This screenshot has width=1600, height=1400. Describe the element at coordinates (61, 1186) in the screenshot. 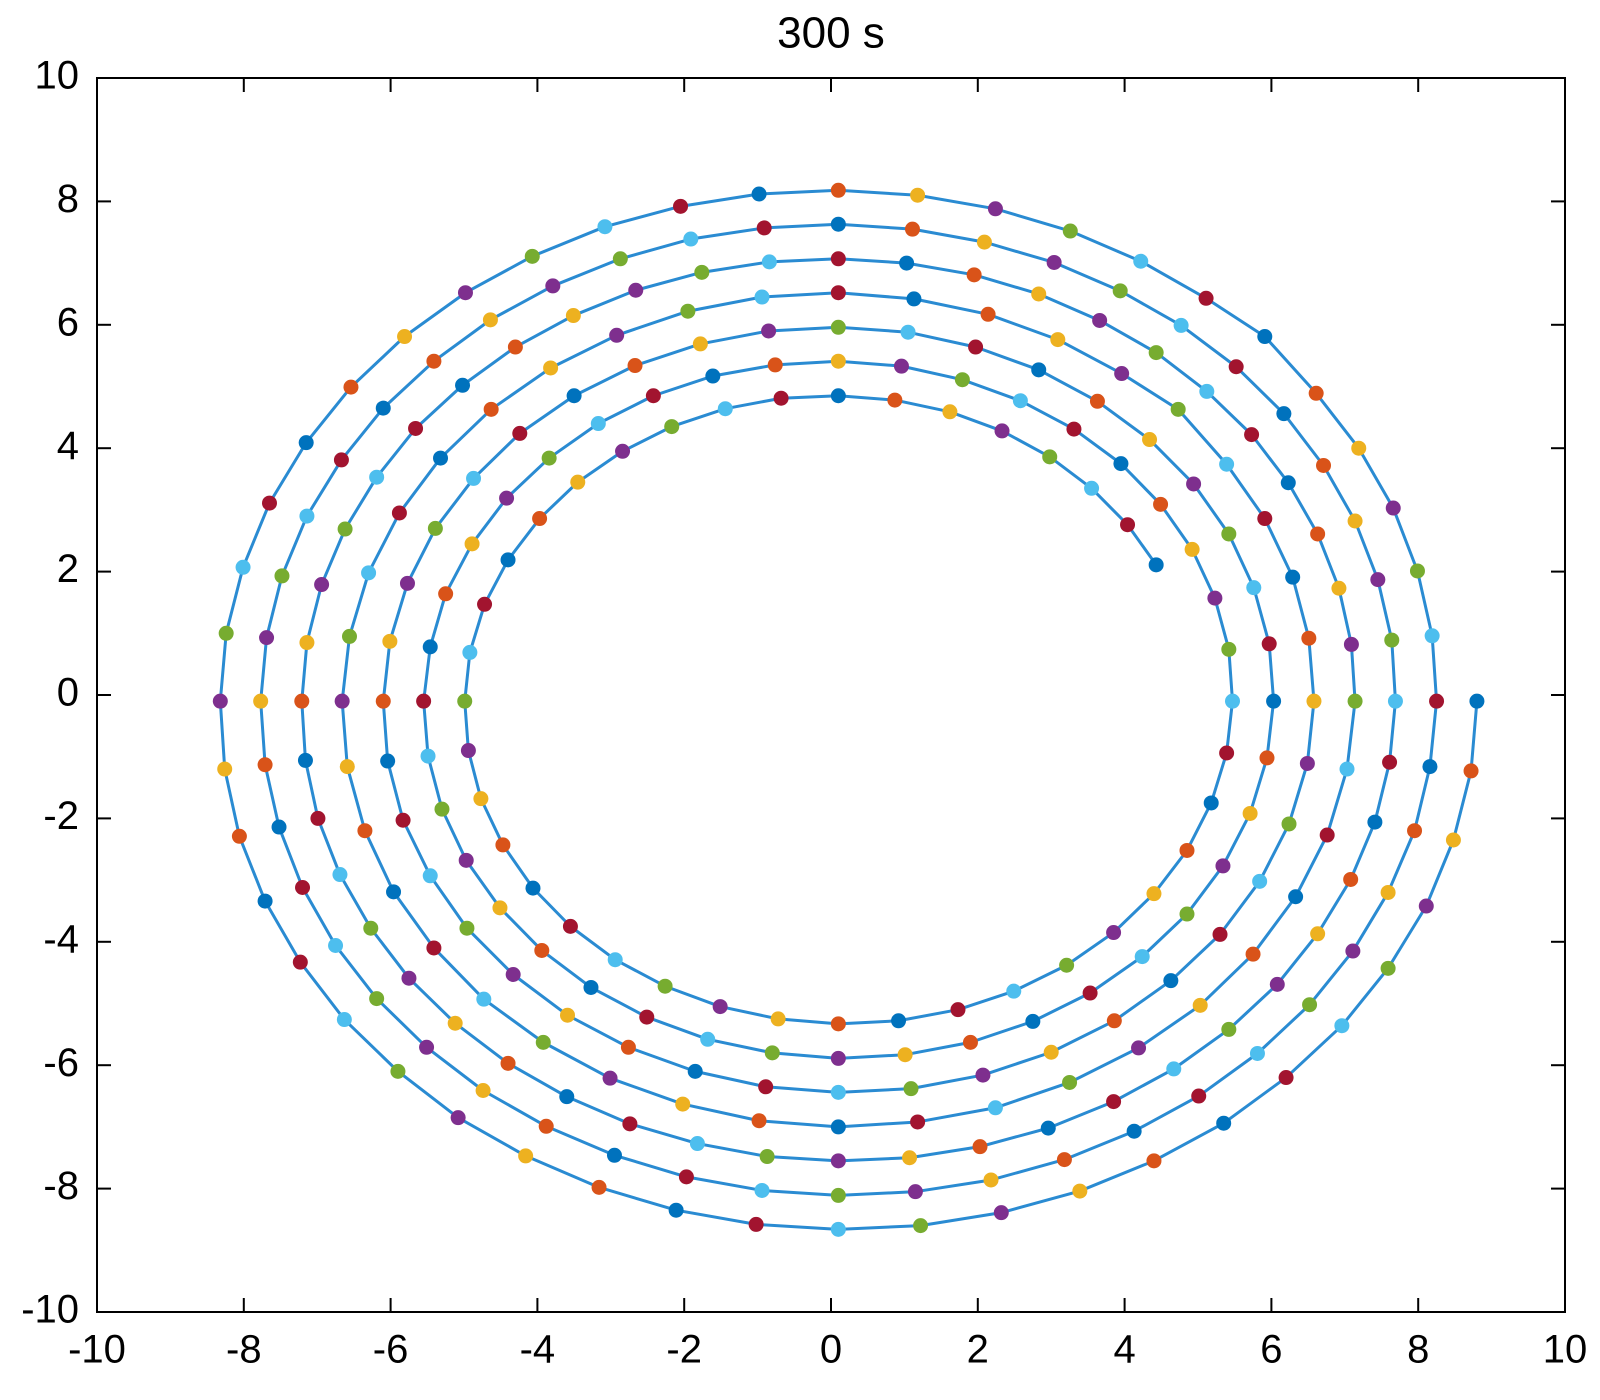

I see `y-tick-label: -8` at that location.